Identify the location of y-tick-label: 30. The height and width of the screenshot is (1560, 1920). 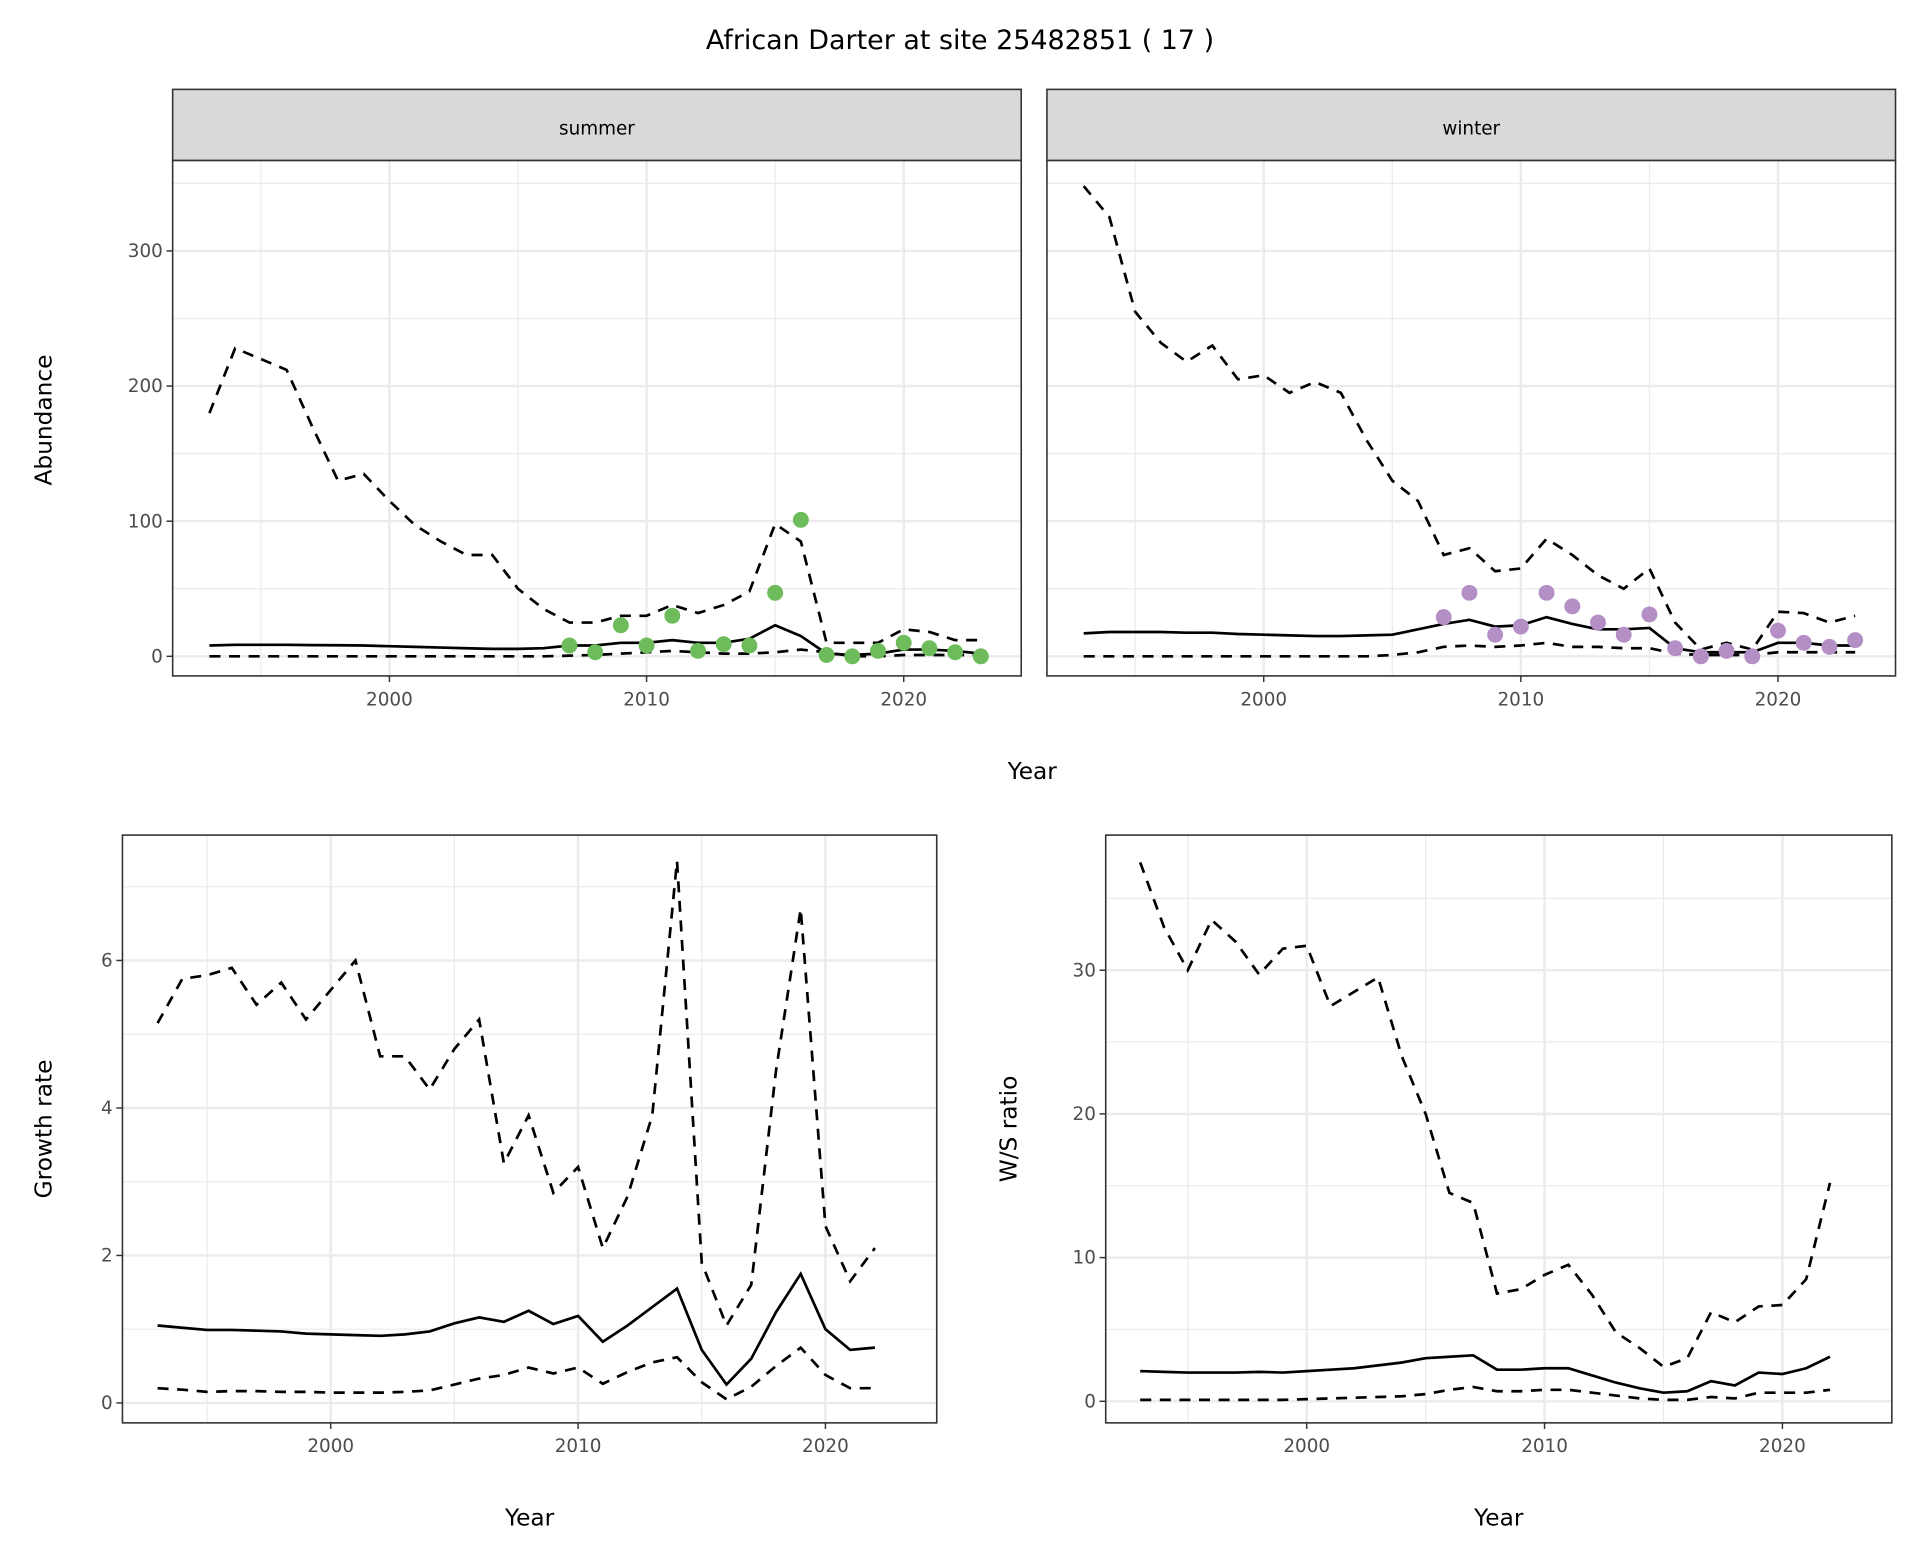
(1084, 970).